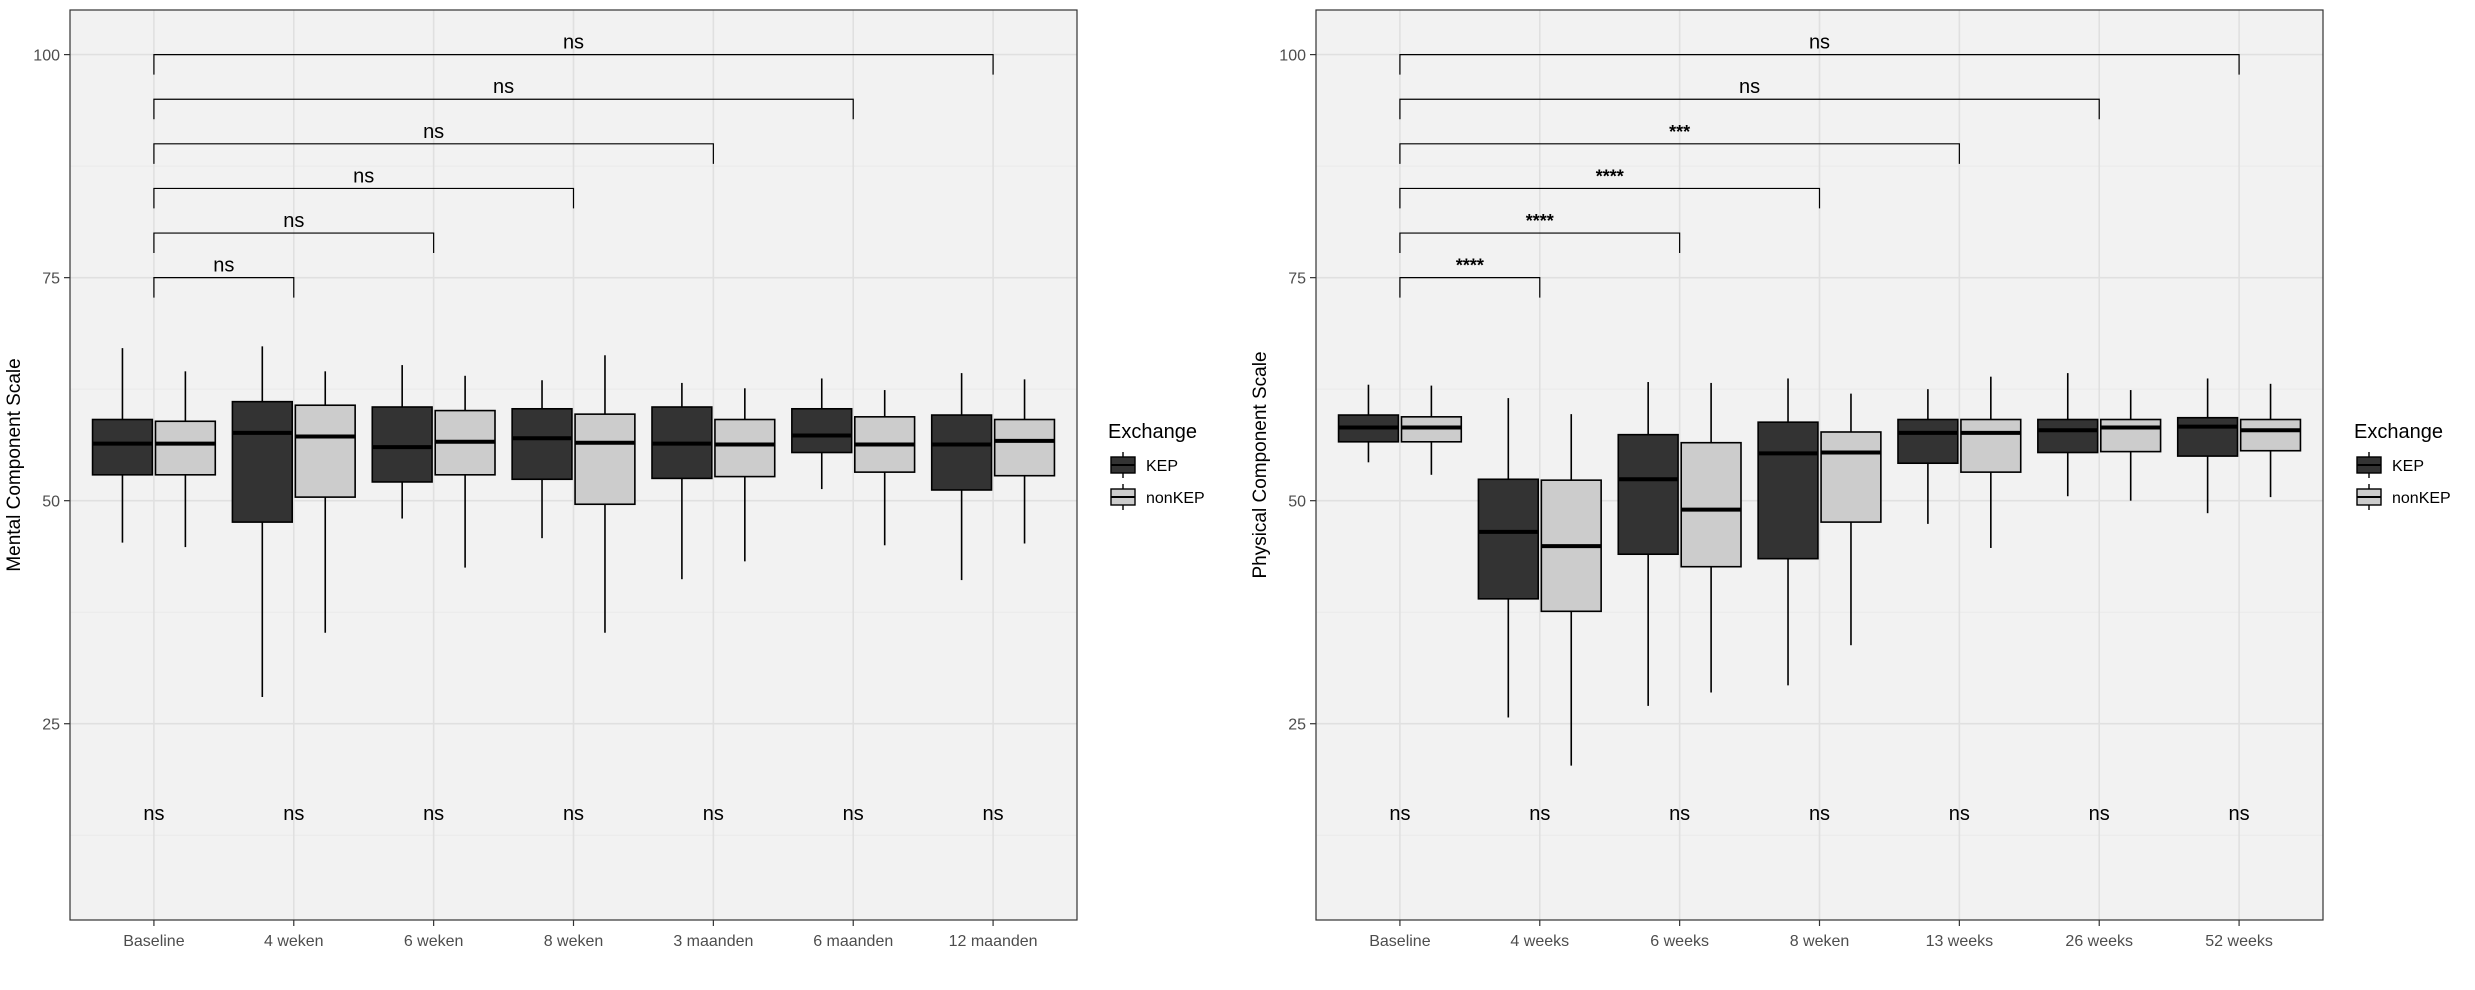 The image size is (2475, 990). What do you see at coordinates (1679, 941) in the screenshot?
I see `x-tick-label: 6 weeks` at bounding box center [1679, 941].